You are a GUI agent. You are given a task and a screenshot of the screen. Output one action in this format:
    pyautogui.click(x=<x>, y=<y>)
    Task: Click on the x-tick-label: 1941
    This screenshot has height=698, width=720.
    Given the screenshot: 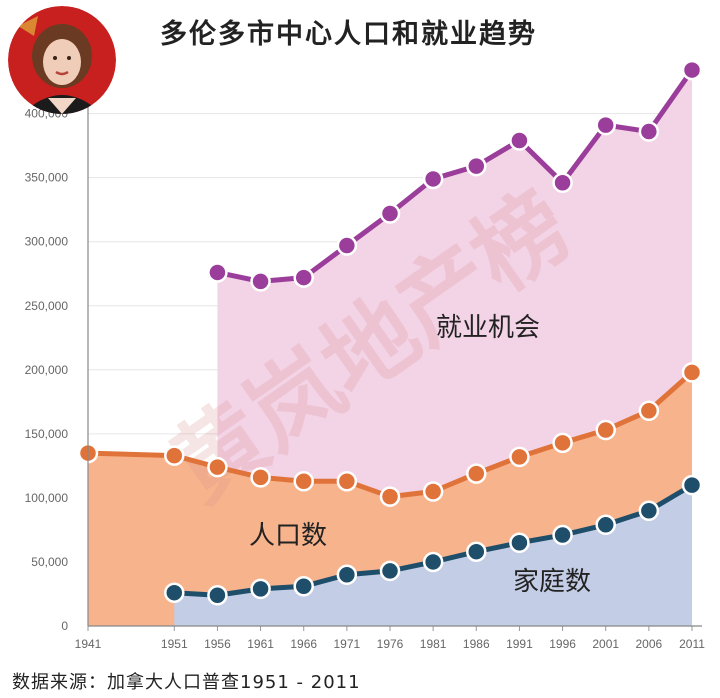 What is the action you would take?
    pyautogui.click(x=88, y=644)
    